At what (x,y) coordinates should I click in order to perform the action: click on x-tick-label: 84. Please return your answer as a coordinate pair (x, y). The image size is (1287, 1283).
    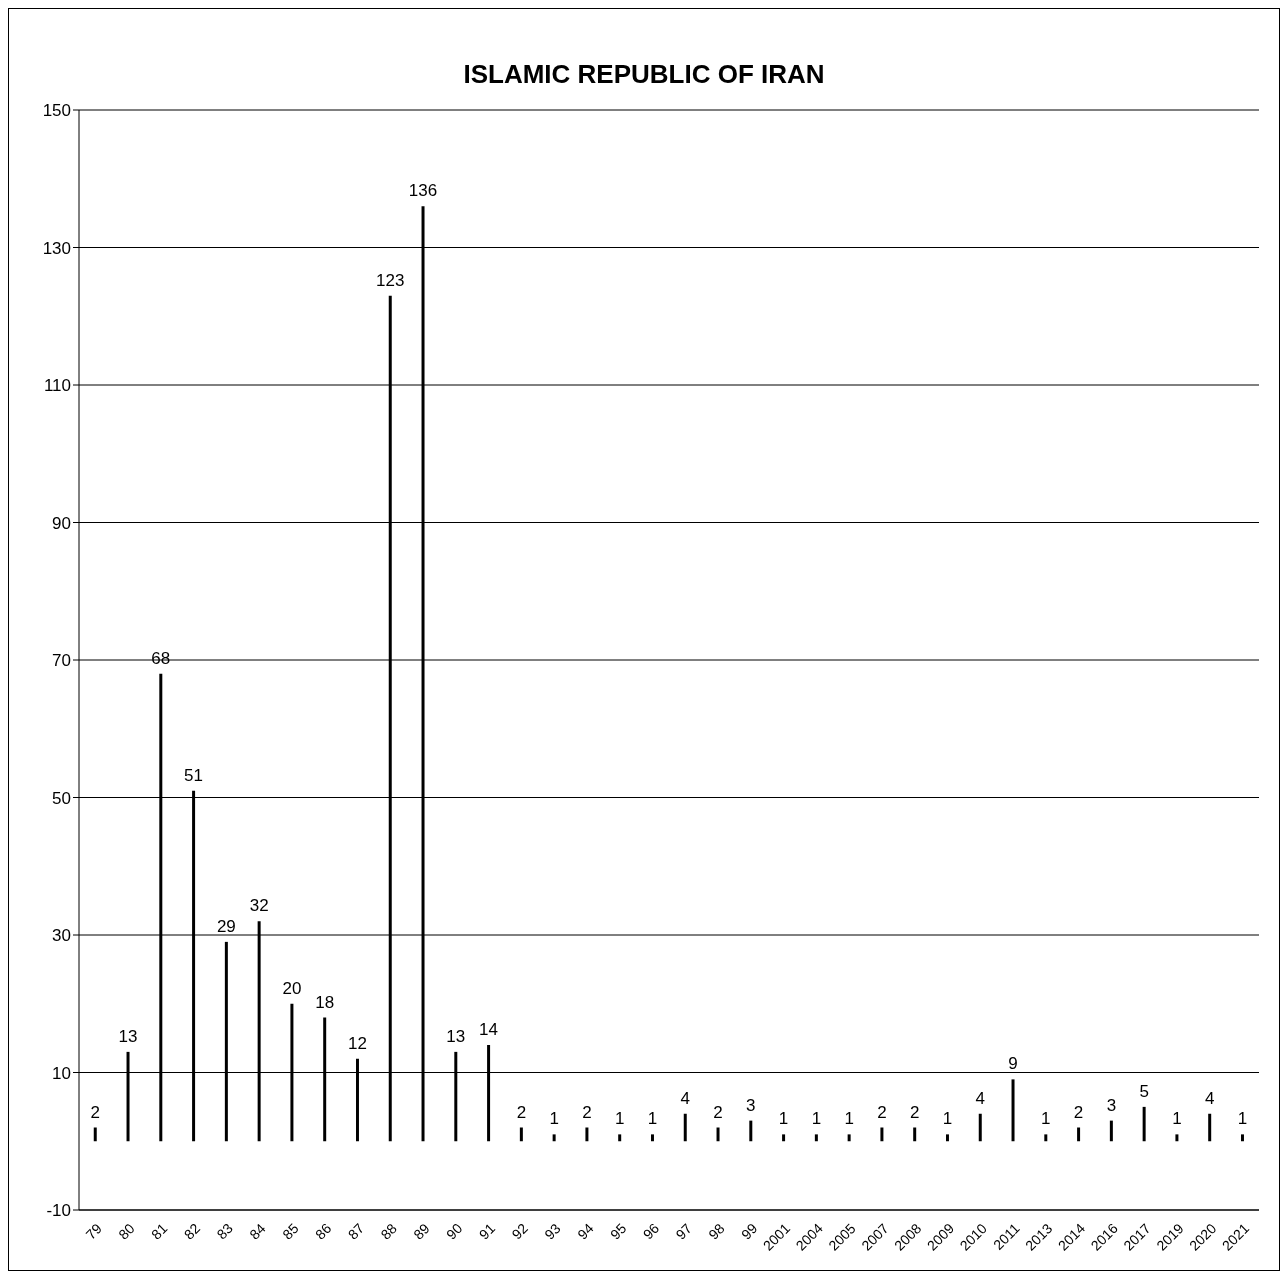
    Looking at the image, I should click on (257, 1231).